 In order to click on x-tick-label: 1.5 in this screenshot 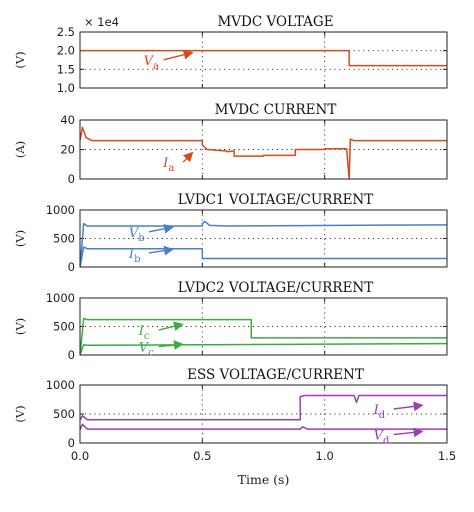, I will do `click(447, 456)`.